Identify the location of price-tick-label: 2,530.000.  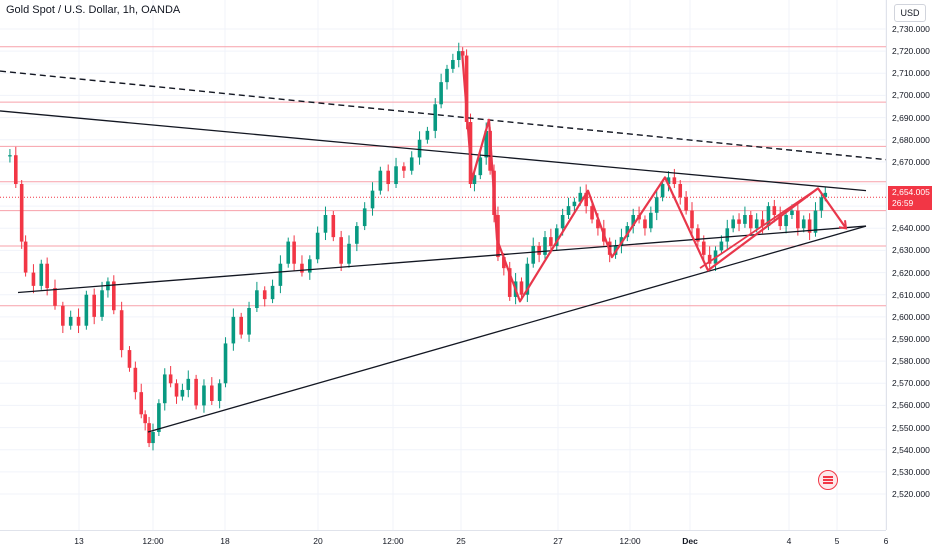
(911, 471).